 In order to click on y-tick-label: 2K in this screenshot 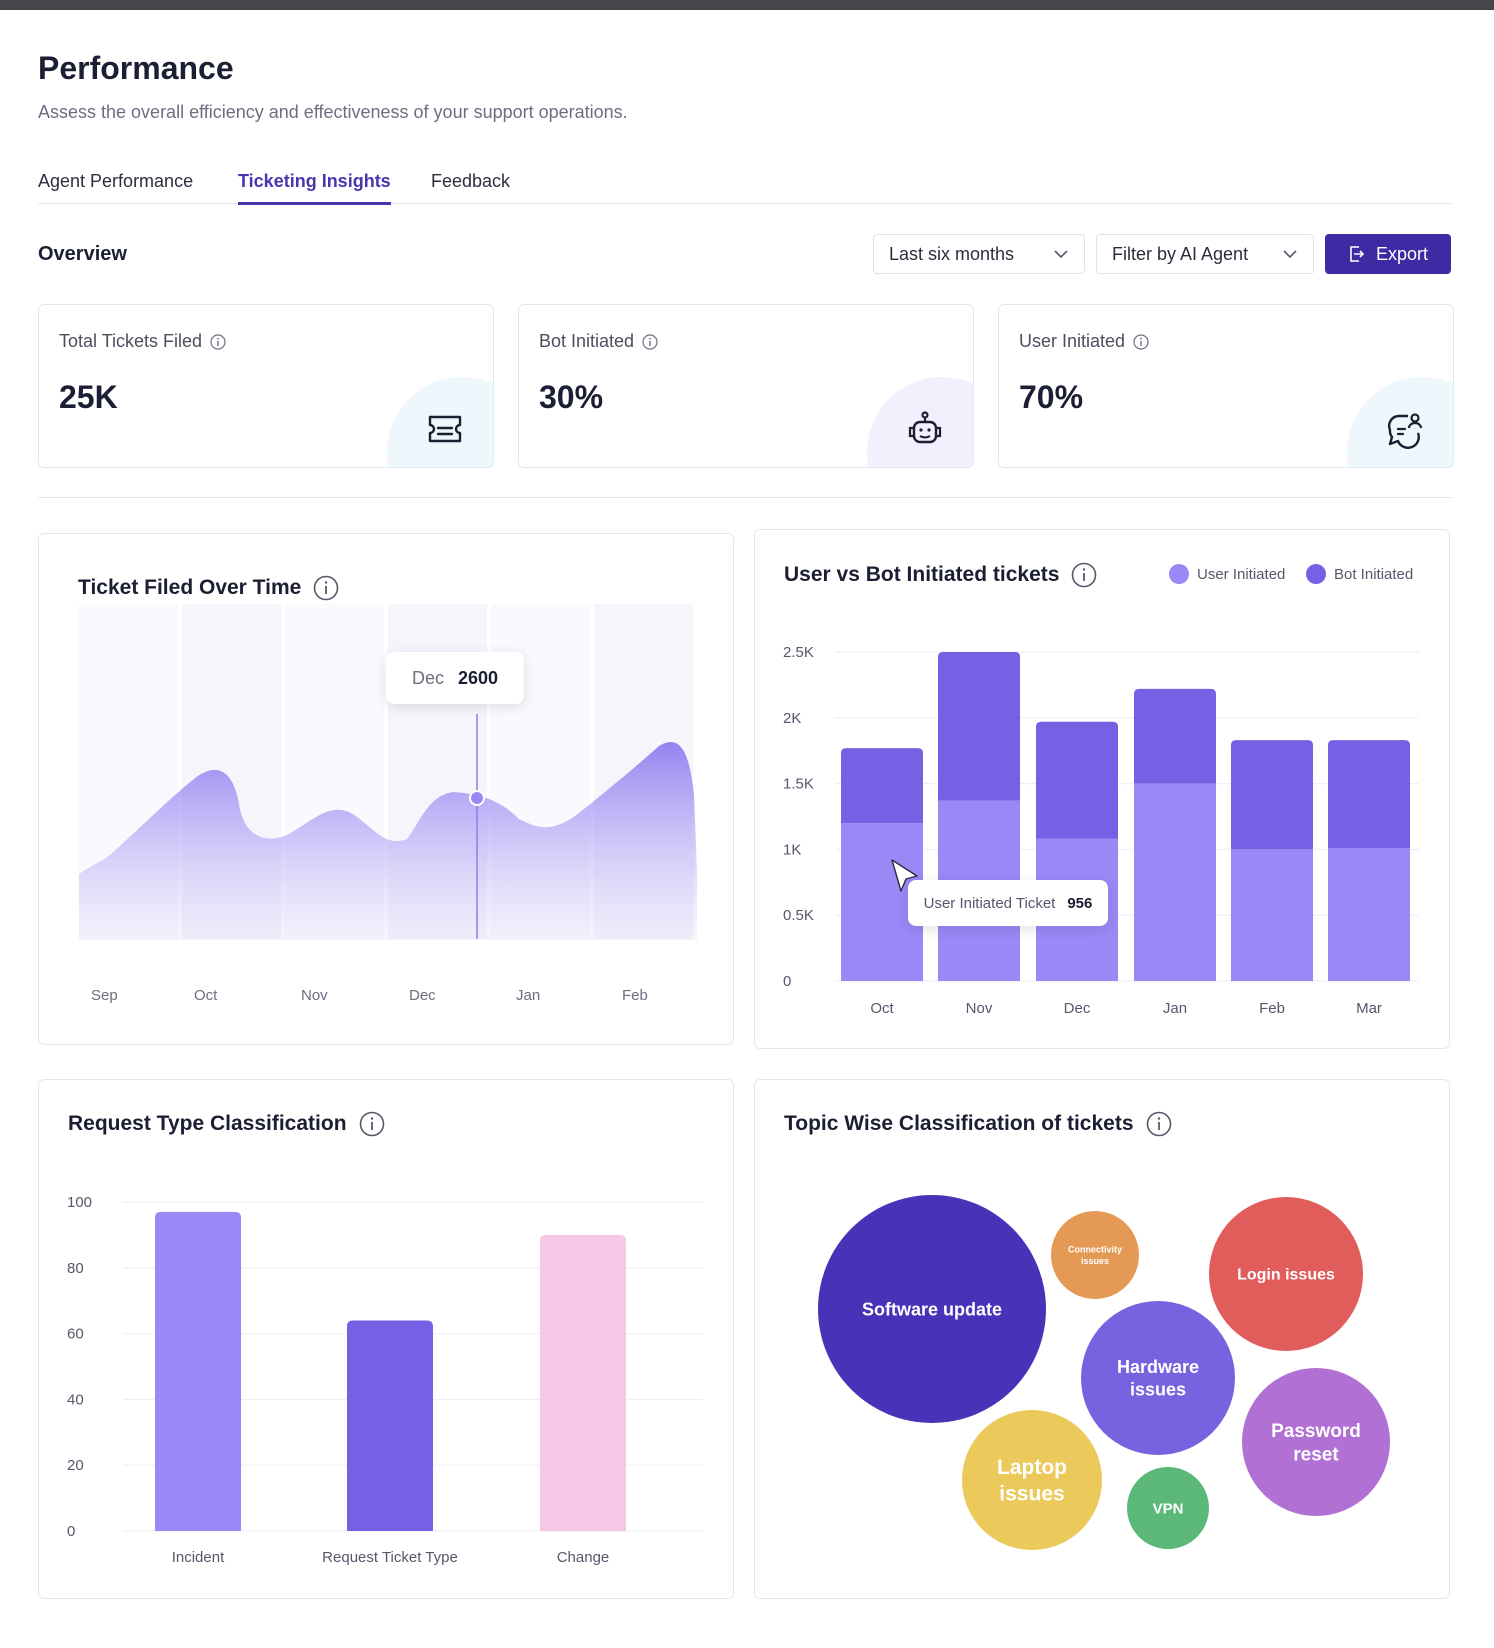, I will do `click(792, 718)`.